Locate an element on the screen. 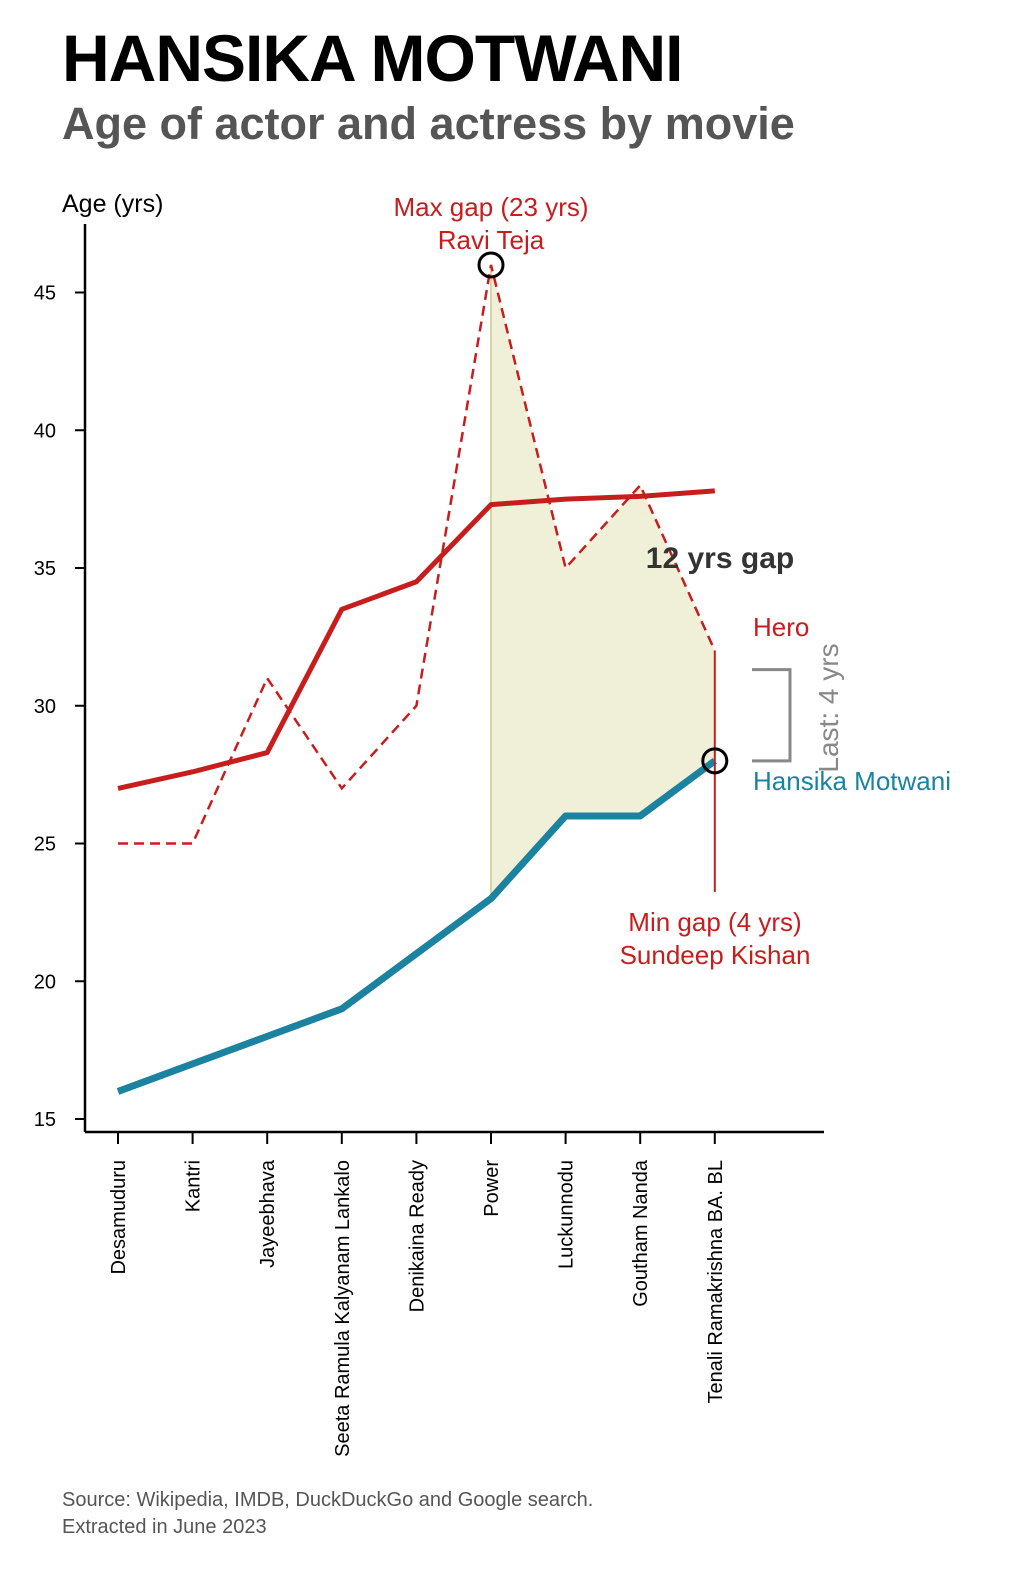 This screenshot has height=1595, width=1017. last-gap-label: Last: 4 yrs is located at coordinates (828, 707).